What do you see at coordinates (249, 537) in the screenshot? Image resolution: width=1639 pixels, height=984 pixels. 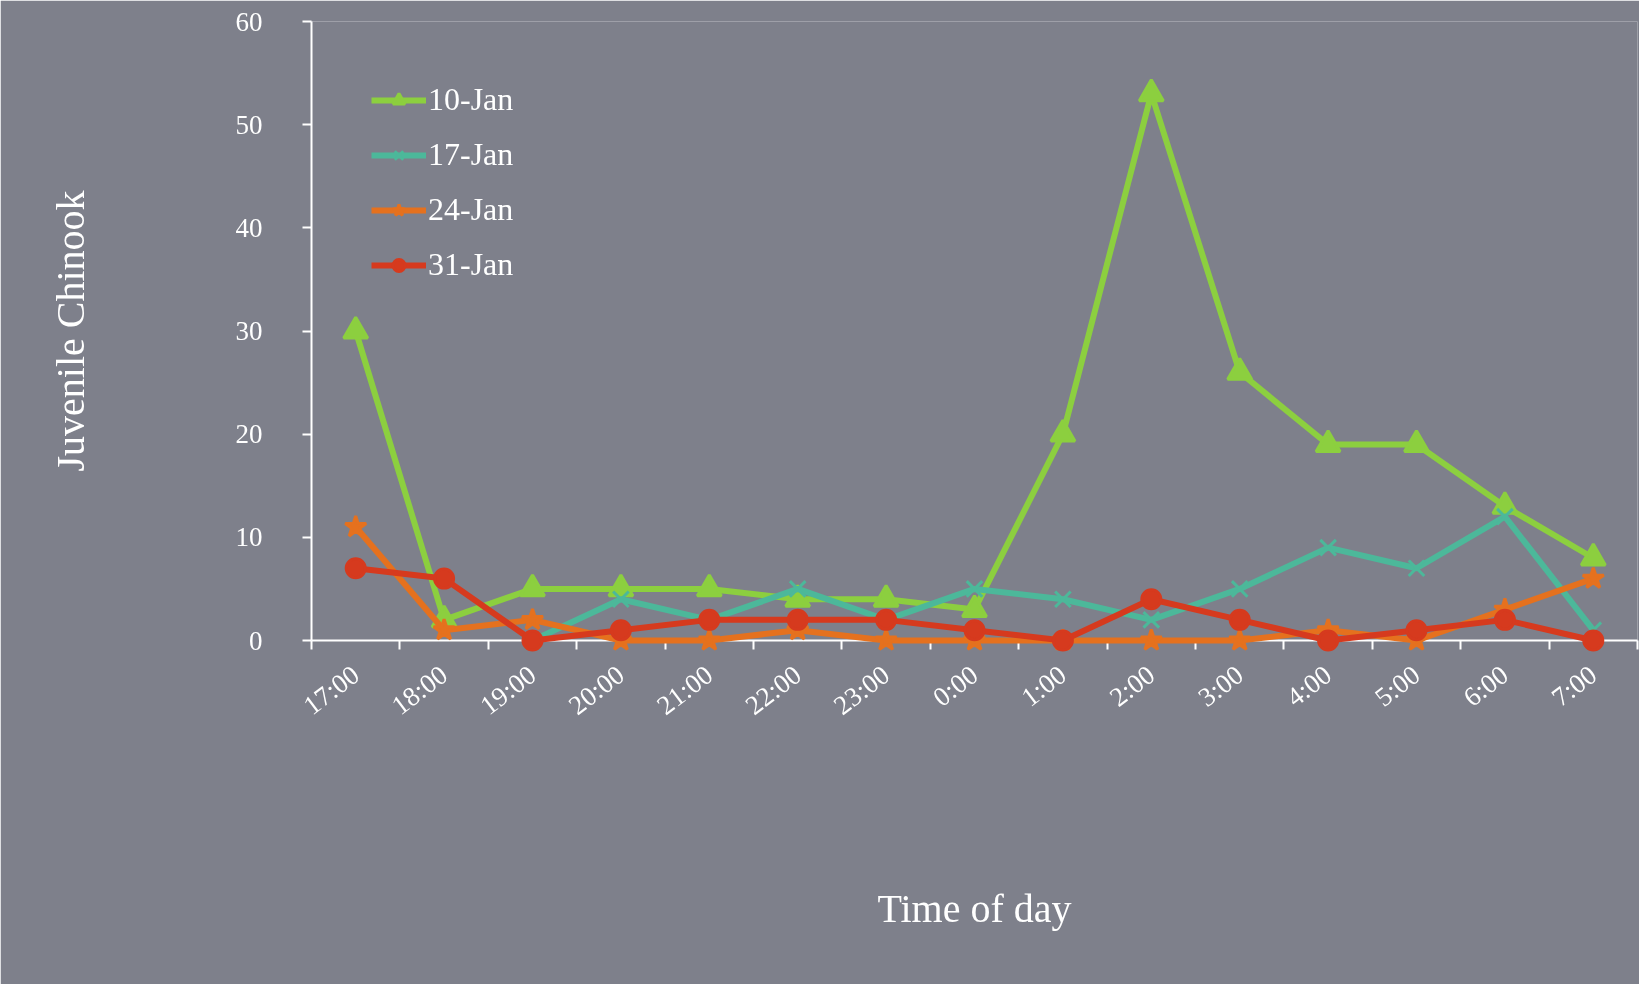 I see `y-tick-label: 10` at bounding box center [249, 537].